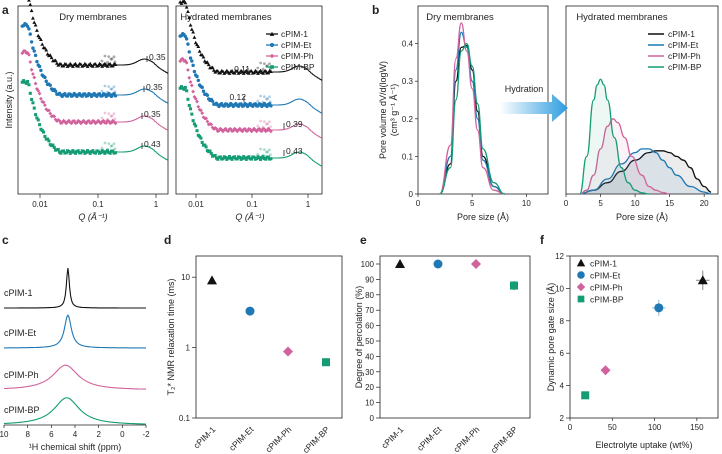 Image resolution: width=722 pixels, height=454 pixels. Describe the element at coordinates (9, 99) in the screenshot. I see `panel-a-ylabel: Intensity (a.u.)` at that location.